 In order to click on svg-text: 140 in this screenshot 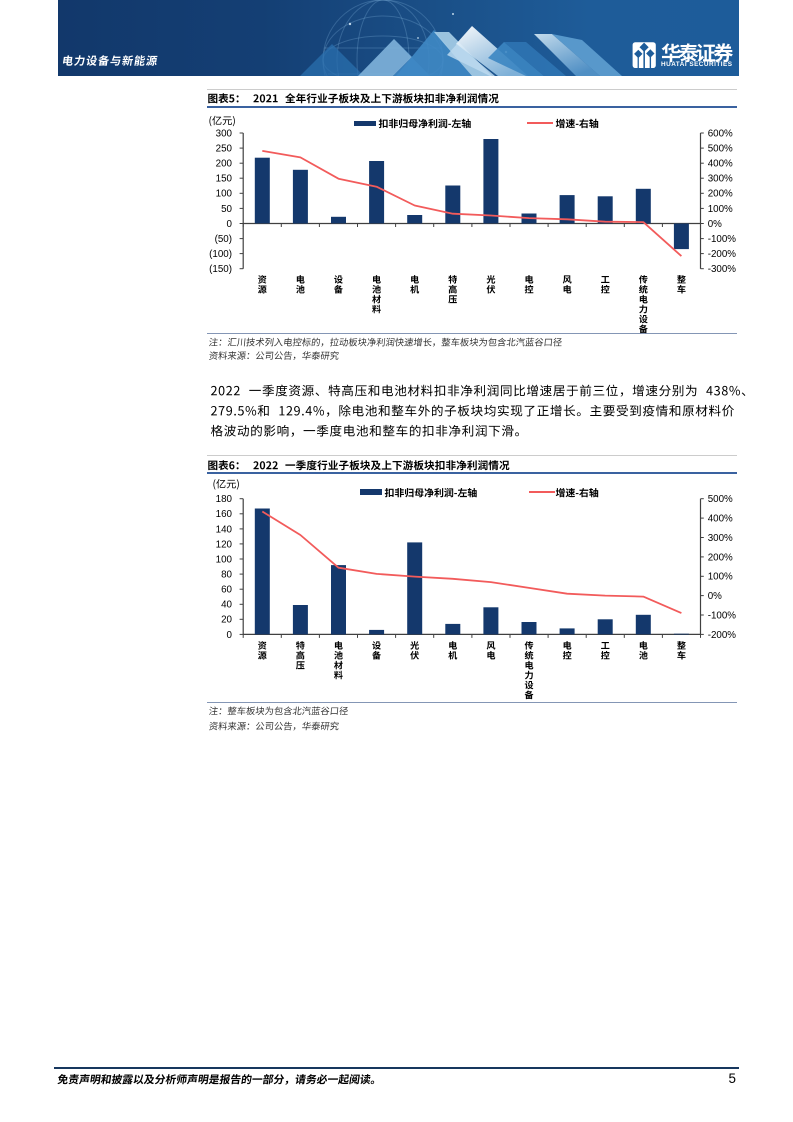, I will do `click(224, 529)`.